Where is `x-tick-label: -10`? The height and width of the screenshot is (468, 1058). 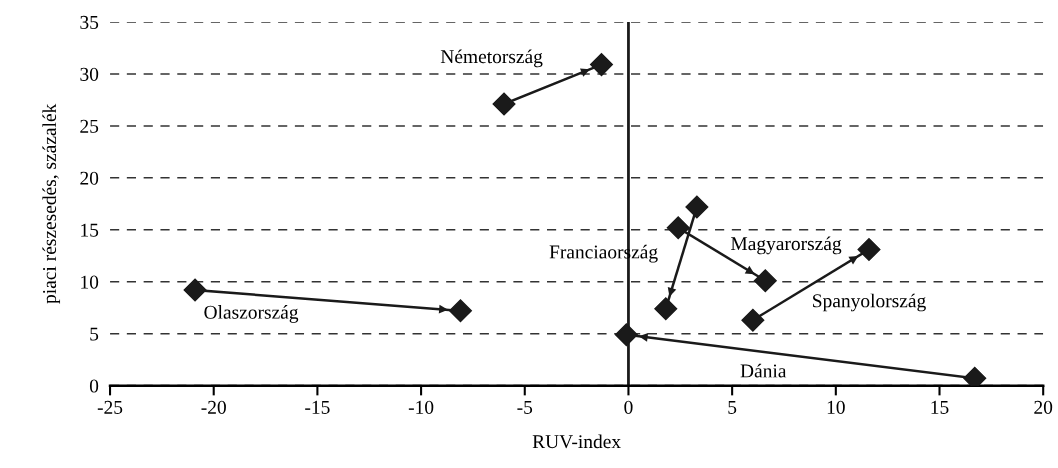
x-tick-label: -10 is located at coordinates (421, 407).